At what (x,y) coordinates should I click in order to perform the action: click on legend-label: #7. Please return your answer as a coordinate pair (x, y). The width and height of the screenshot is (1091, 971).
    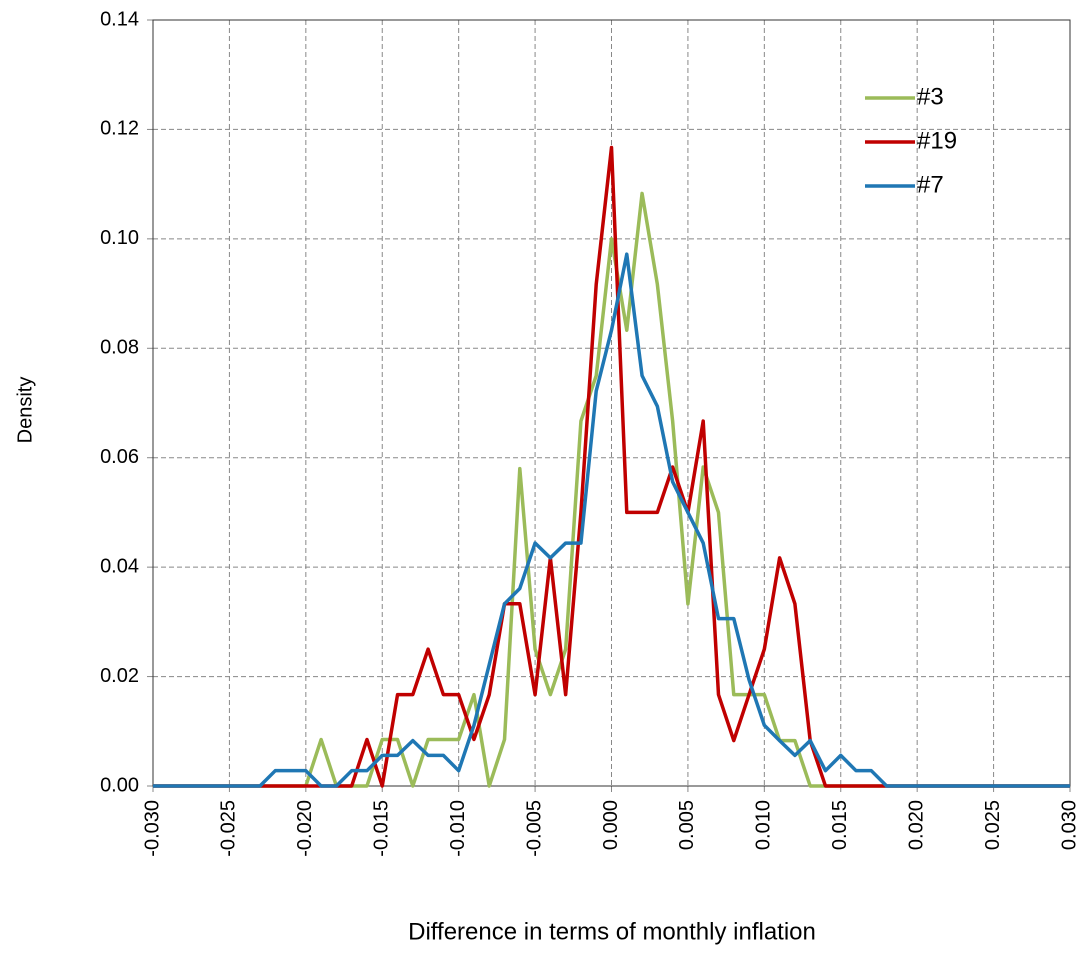
    Looking at the image, I should click on (930, 184).